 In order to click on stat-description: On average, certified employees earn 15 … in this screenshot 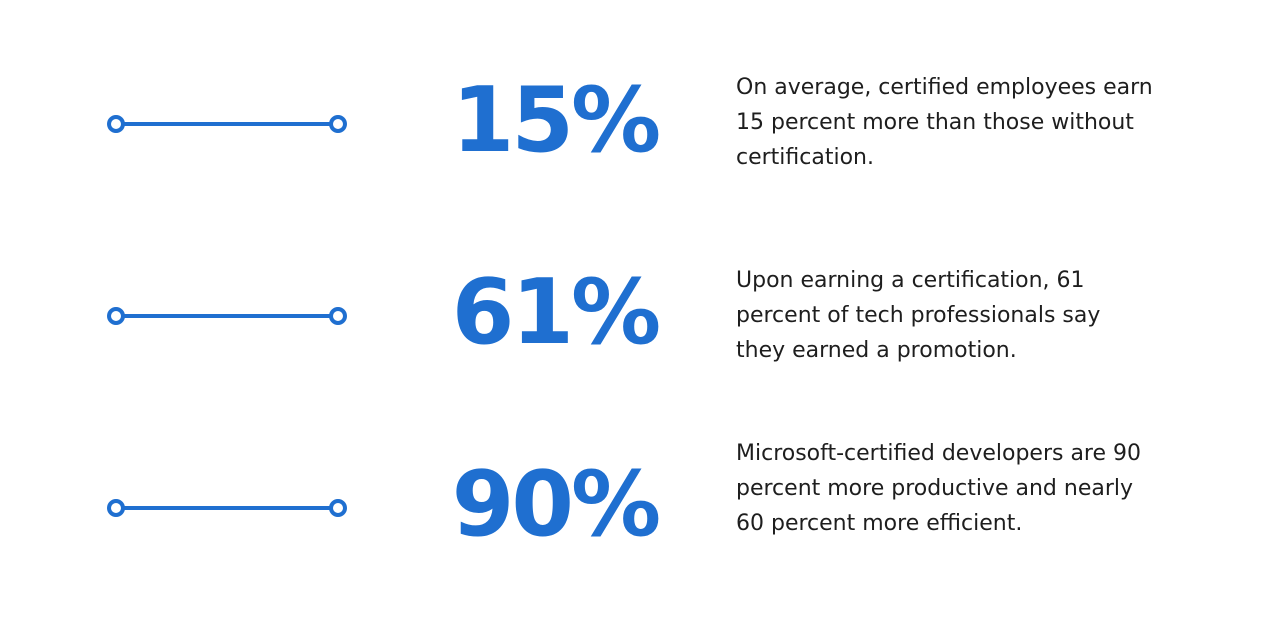, I will do `click(944, 122)`.